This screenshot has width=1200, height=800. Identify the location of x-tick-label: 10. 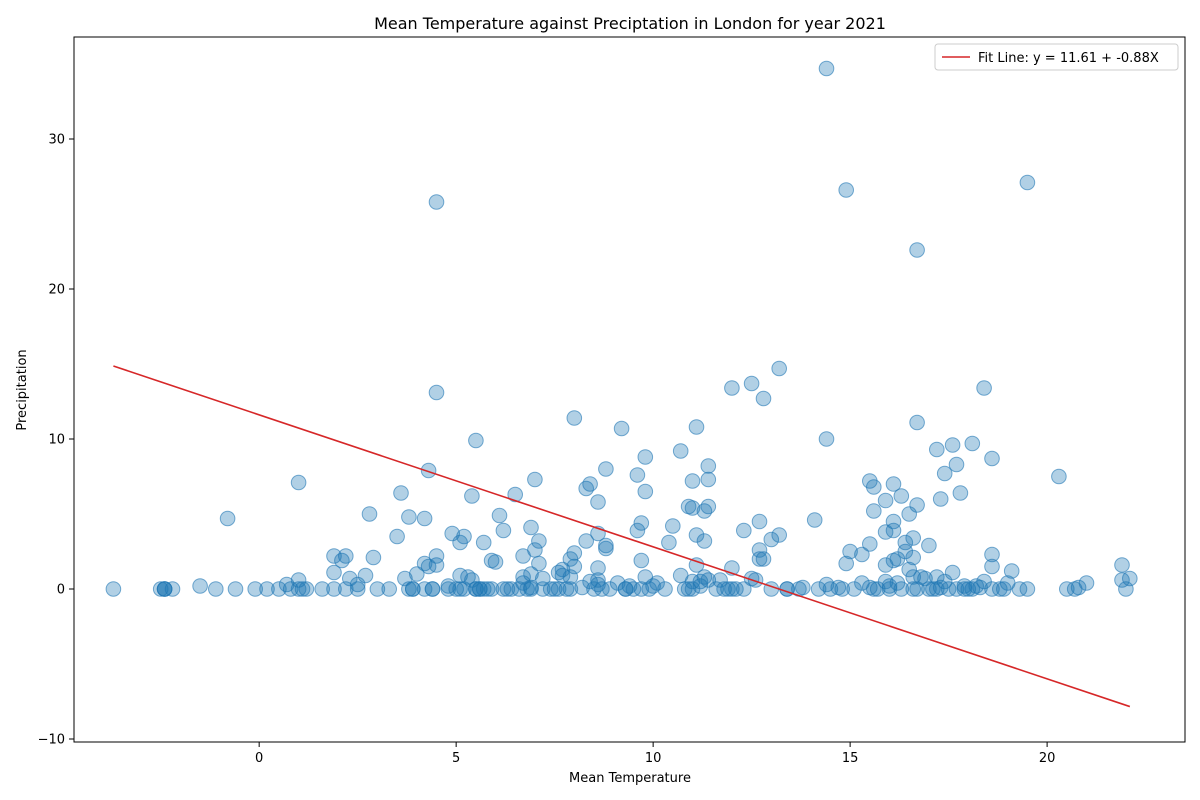
(653, 758).